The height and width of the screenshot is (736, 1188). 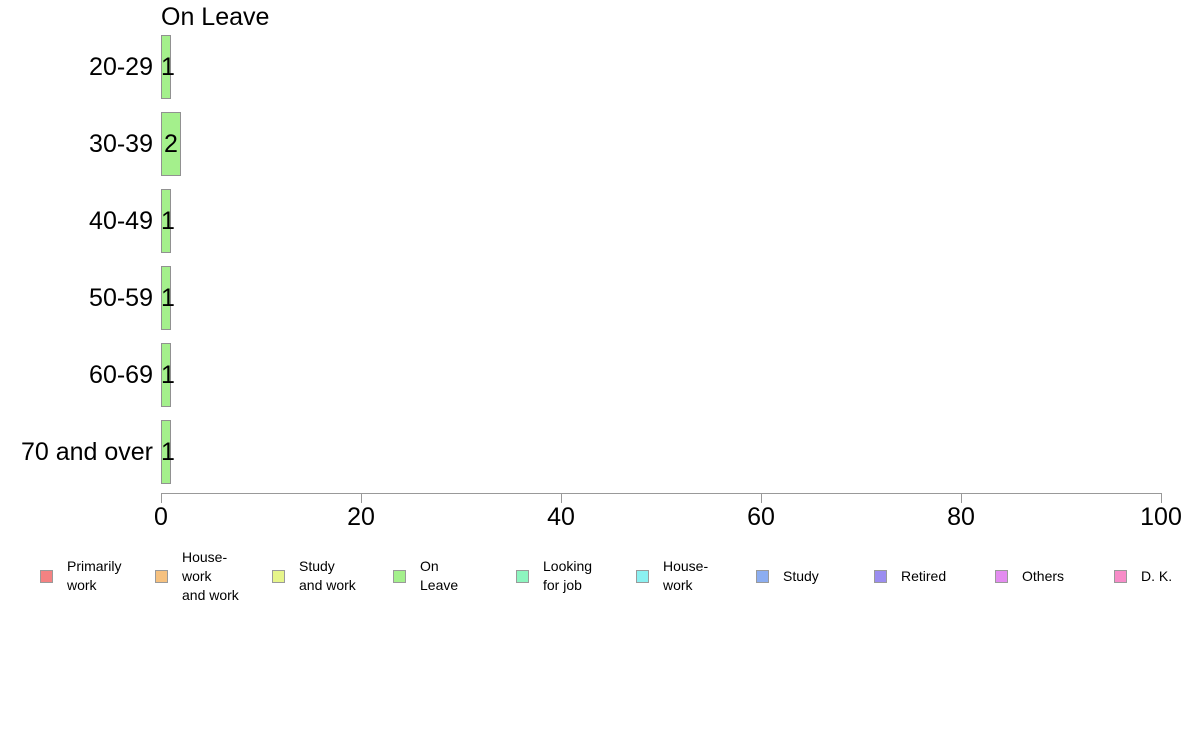 What do you see at coordinates (361, 517) in the screenshot?
I see `x-tick-label: 20` at bounding box center [361, 517].